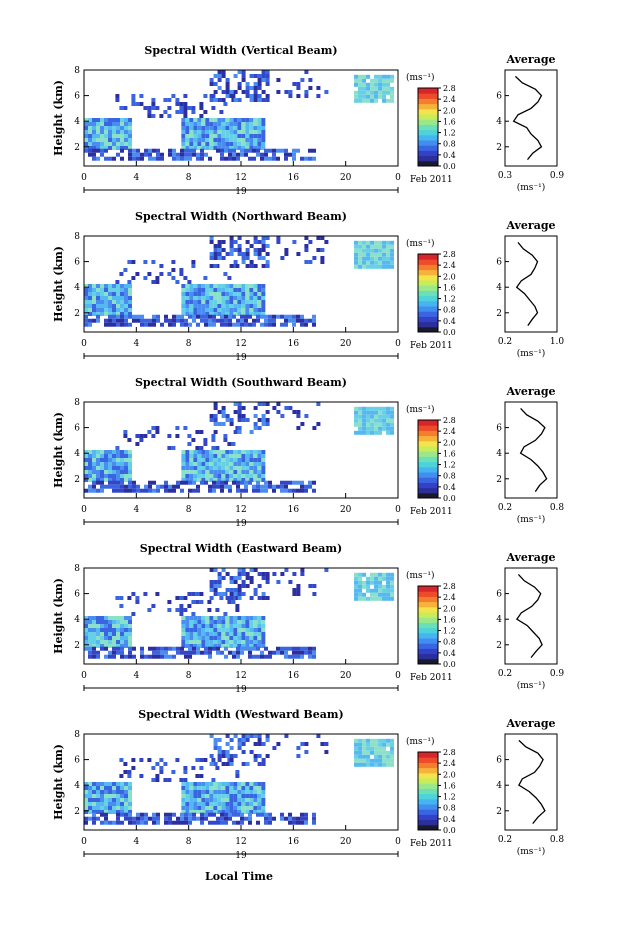 This screenshot has height=929, width=618. Describe the element at coordinates (557, 342) in the screenshot. I see `average-x-tick-label: 1.0` at that location.